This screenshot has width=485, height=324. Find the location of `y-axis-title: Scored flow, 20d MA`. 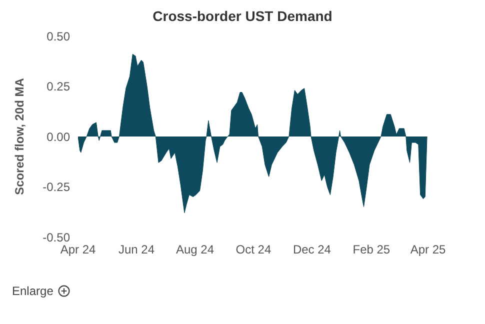

y-axis-title: Scored flow, 20d MA is located at coordinates (19, 136).